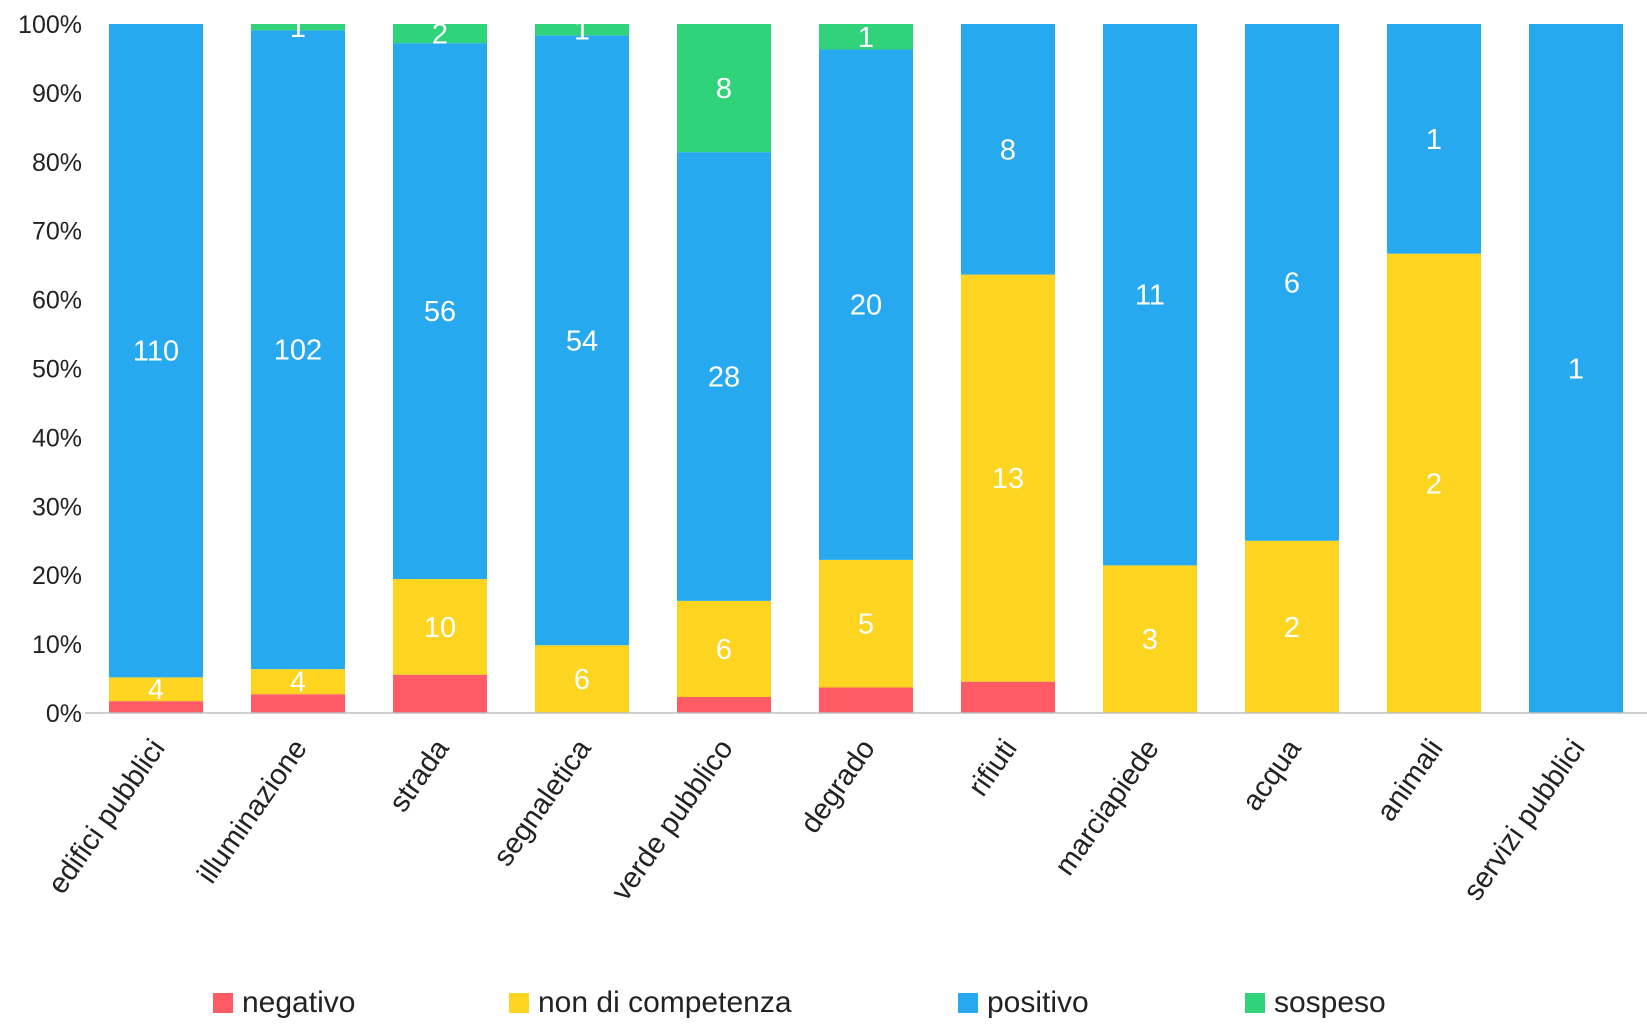  What do you see at coordinates (837, 787) in the screenshot?
I see `x-tick-label: degrado` at bounding box center [837, 787].